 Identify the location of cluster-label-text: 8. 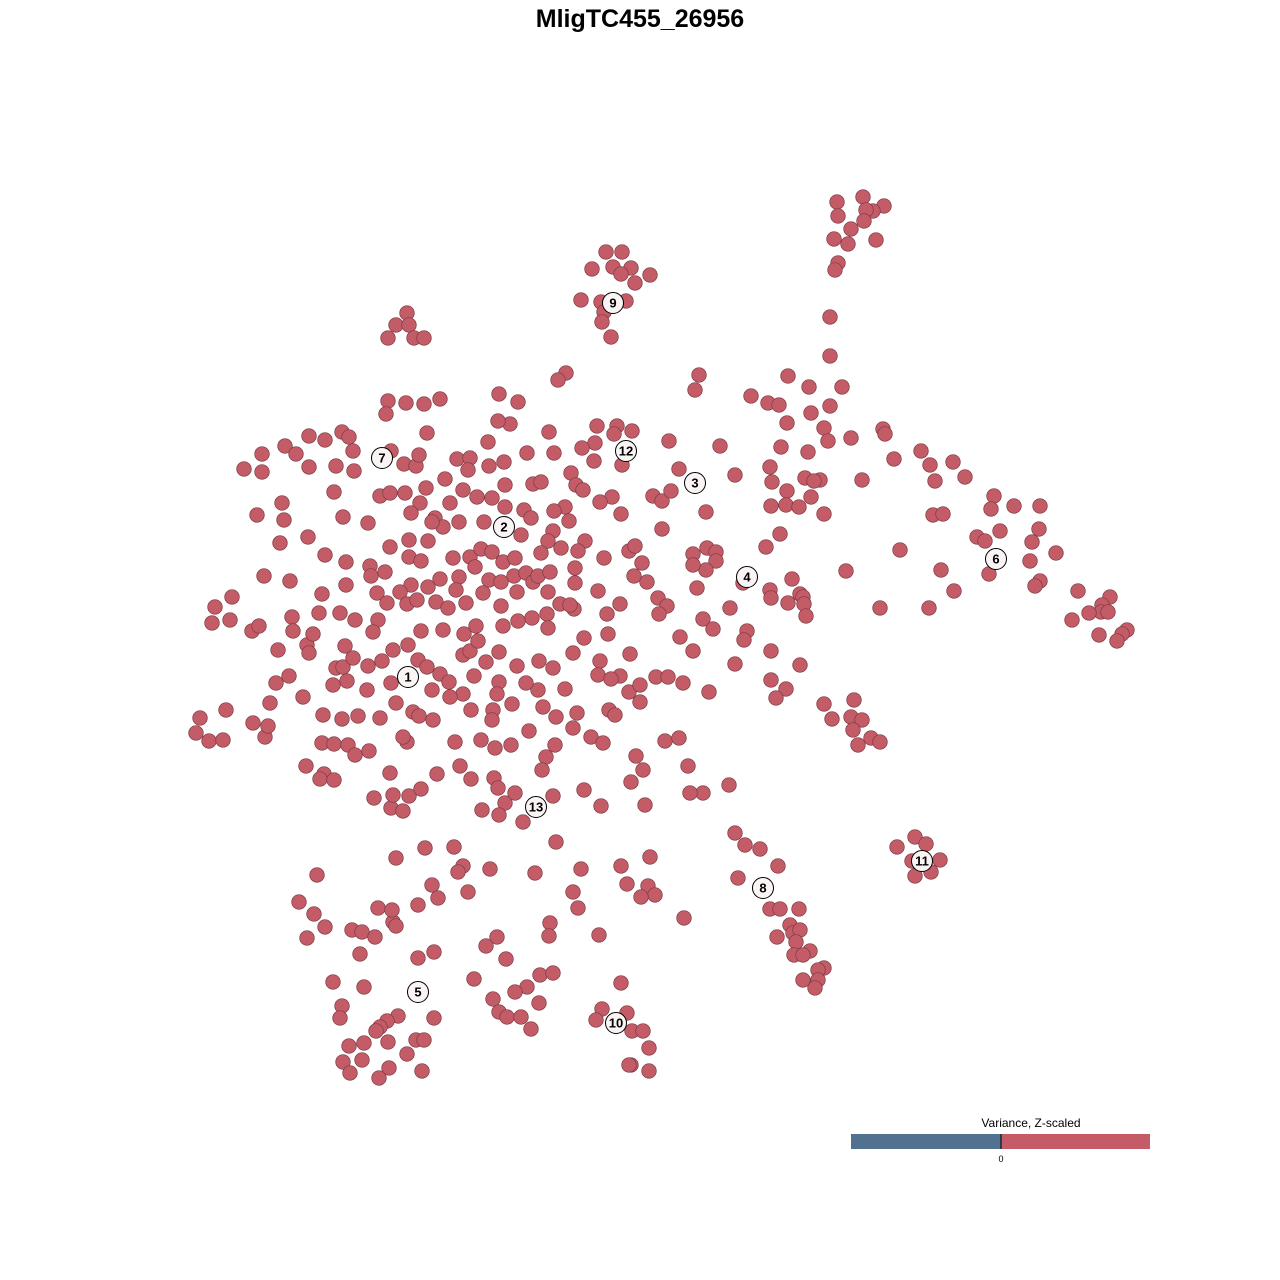
(762, 888).